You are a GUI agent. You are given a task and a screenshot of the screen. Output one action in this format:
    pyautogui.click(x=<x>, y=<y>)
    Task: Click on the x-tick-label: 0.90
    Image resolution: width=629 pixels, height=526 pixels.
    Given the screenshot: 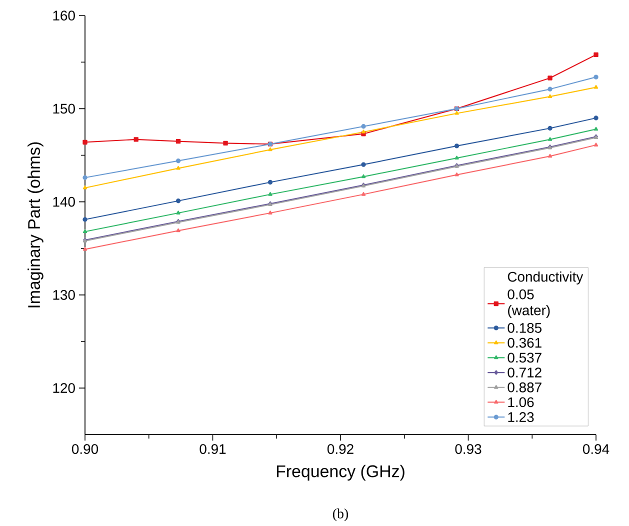 What is the action you would take?
    pyautogui.click(x=85, y=449)
    